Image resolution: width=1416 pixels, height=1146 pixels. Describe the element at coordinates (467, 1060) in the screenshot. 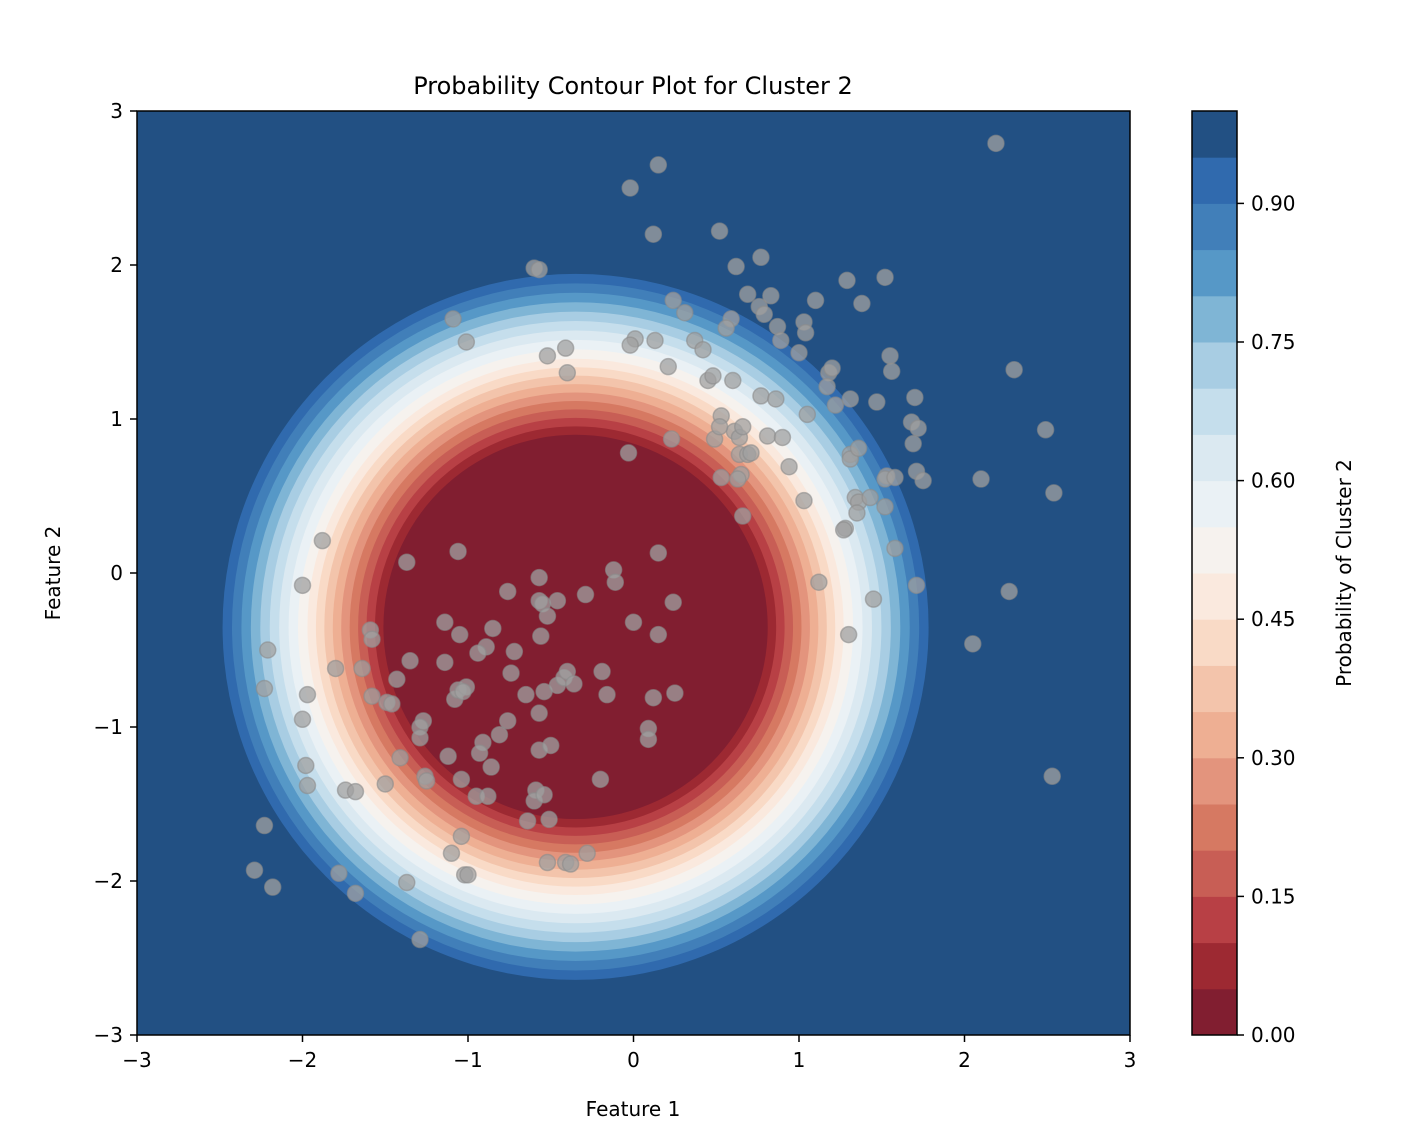

I see `x-tick-label: −1` at that location.